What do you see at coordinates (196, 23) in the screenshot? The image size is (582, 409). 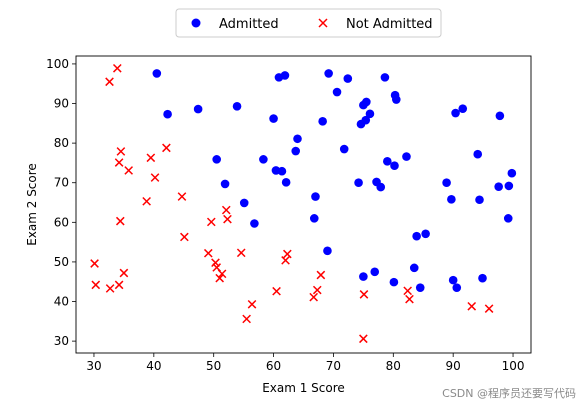 I see `legend-admitted-marker` at bounding box center [196, 23].